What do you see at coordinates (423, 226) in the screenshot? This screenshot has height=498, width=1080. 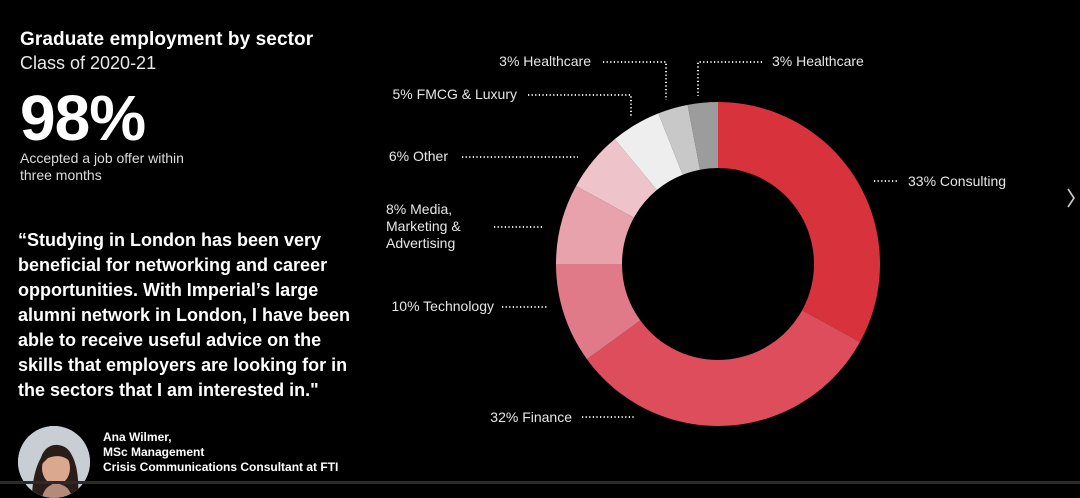 I see `slice-label-4: 8% Media, Marketing & Advertising` at bounding box center [423, 226].